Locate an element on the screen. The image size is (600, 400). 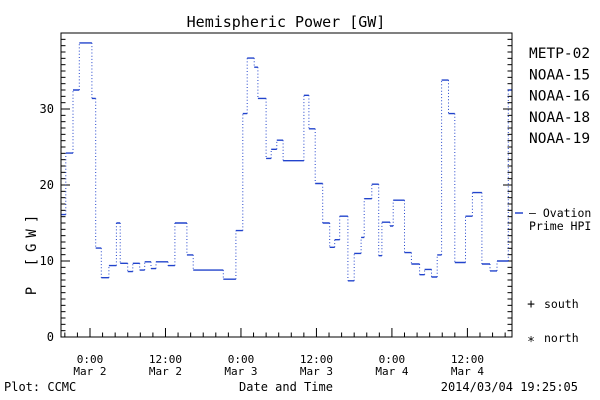
ovation-label-line2: Prime HPI is located at coordinates (560, 226).